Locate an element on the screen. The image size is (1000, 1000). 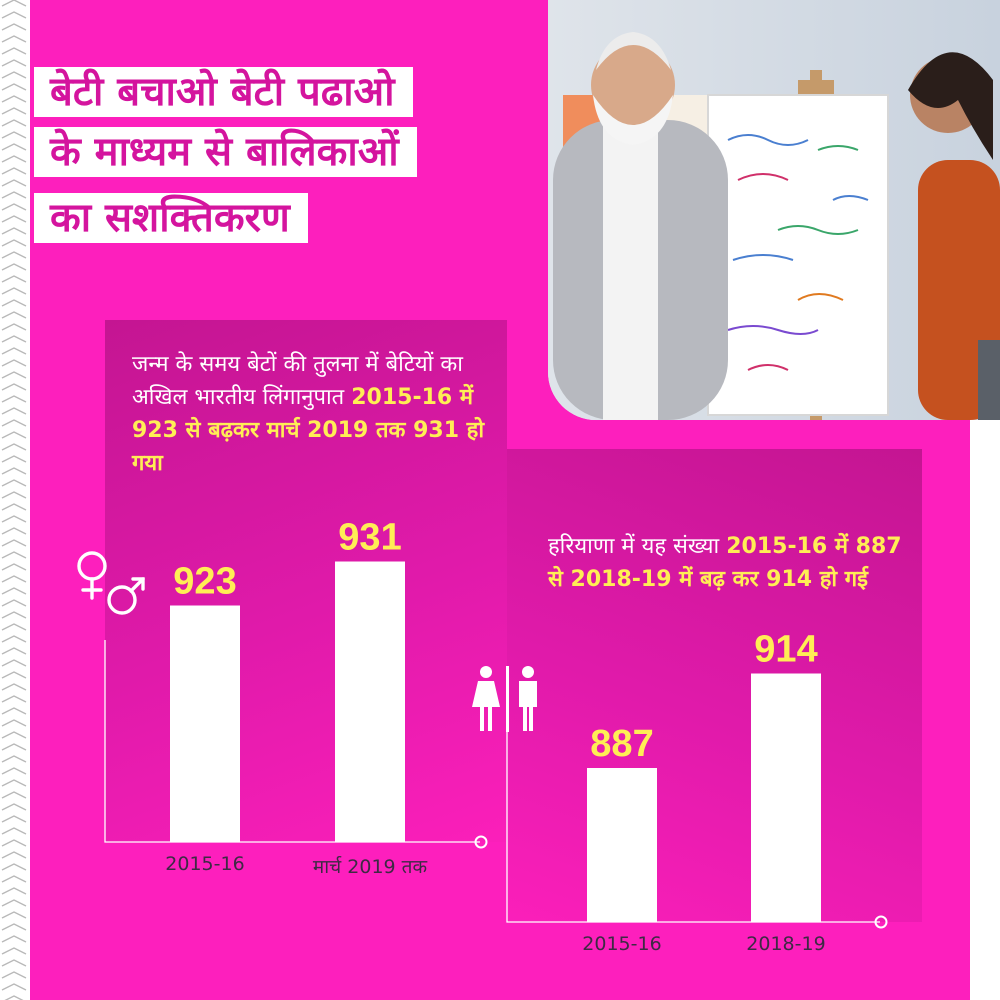
title-line-1: बेटी बचाओ बेटी पढाओ is located at coordinates (223, 92).